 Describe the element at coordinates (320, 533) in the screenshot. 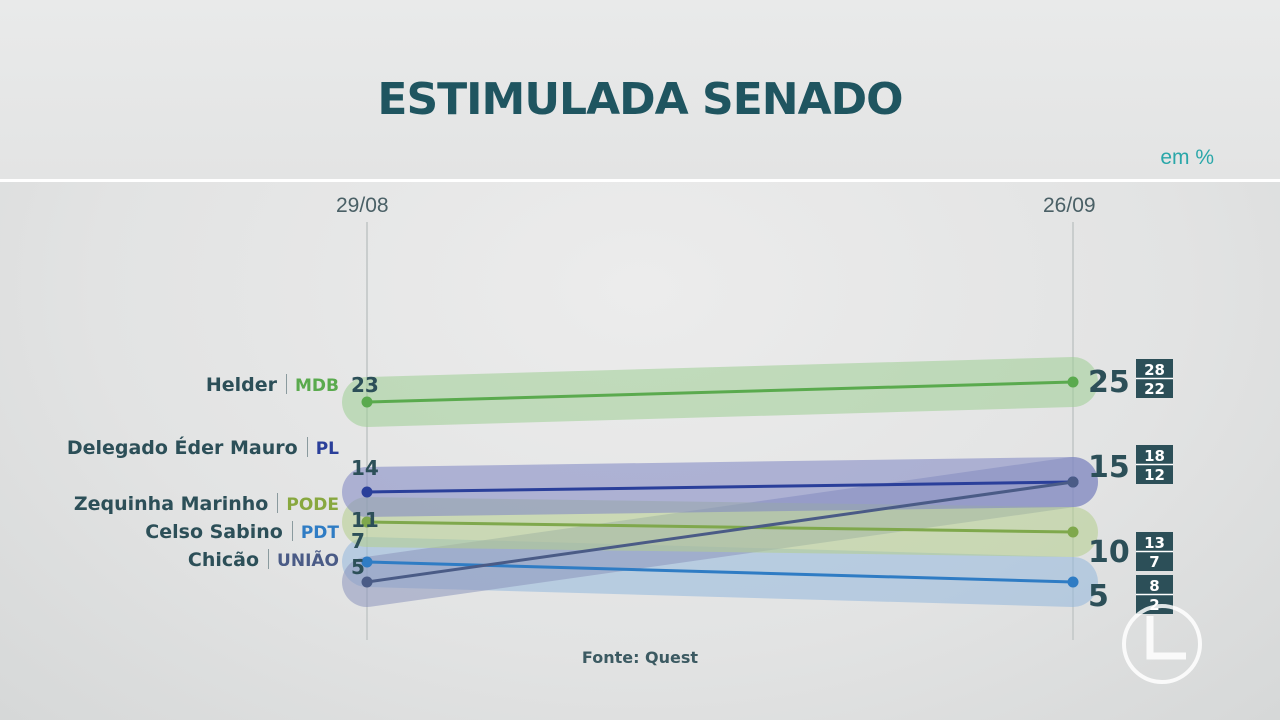

I see `party-label: PDT` at that location.